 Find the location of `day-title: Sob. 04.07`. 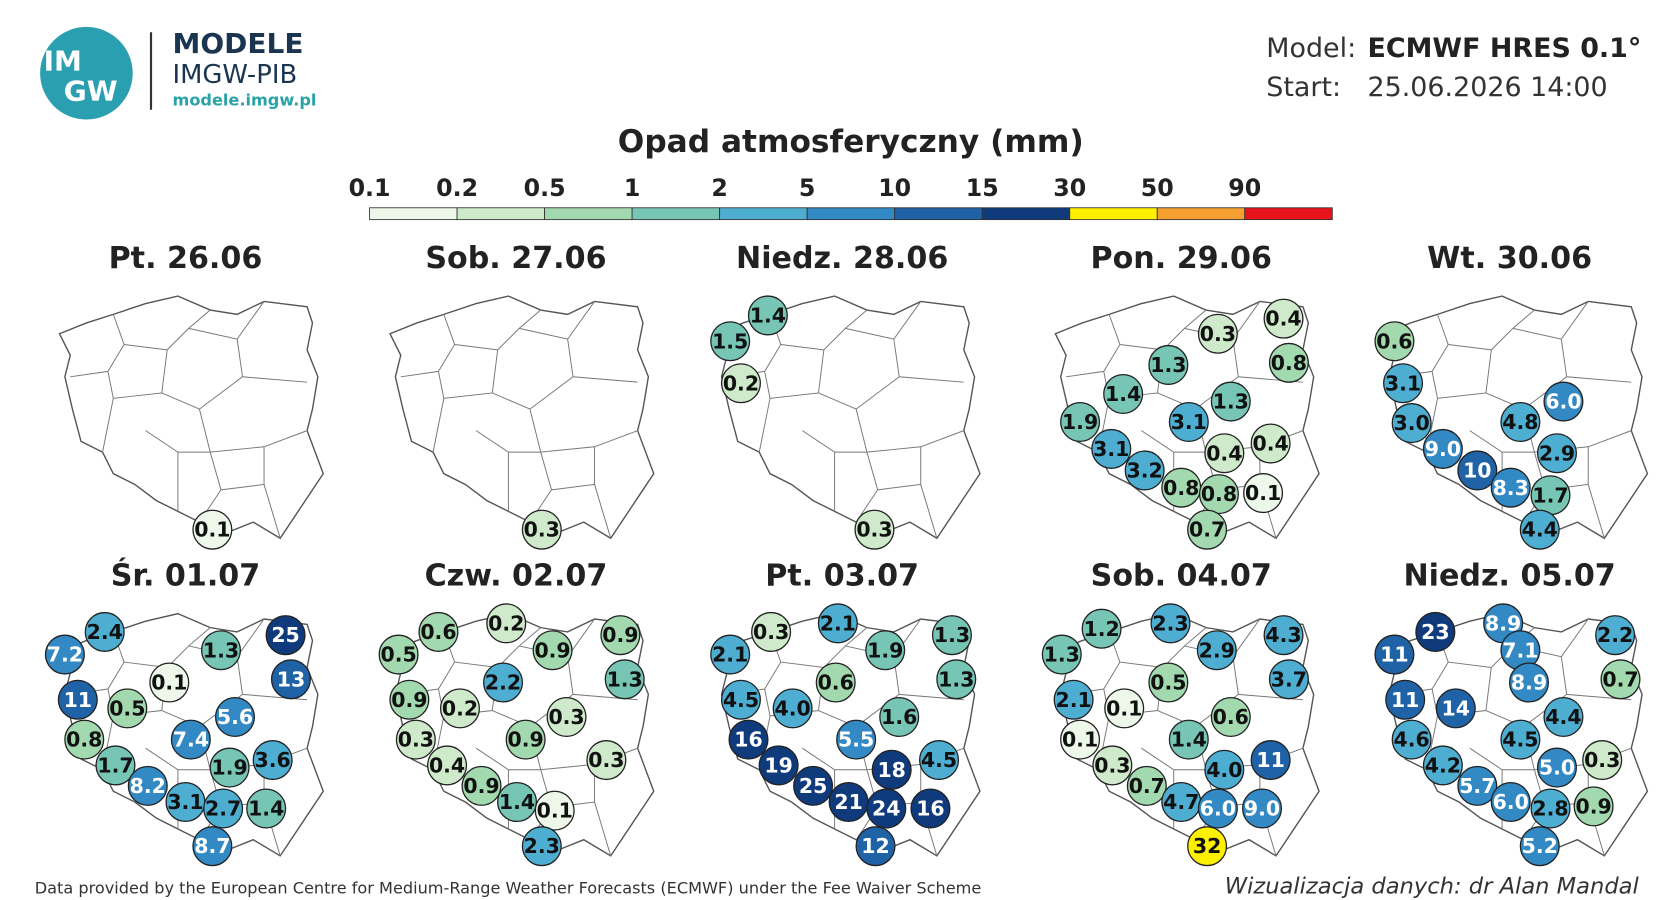

day-title: Sob. 04.07 is located at coordinates (1181, 576).